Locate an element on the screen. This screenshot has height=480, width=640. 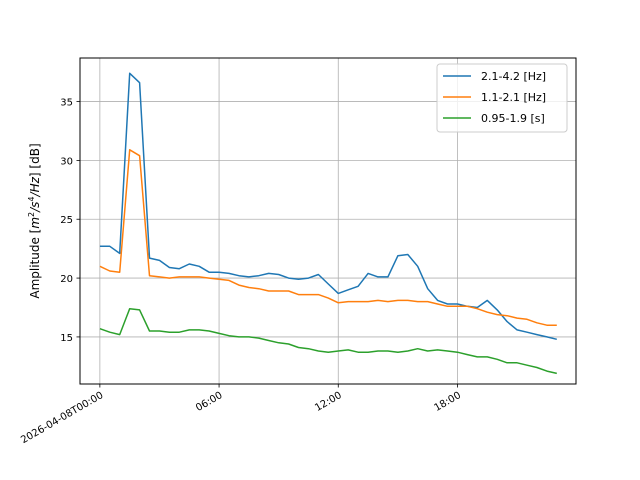
legend-box is located at coordinates (502, 98).